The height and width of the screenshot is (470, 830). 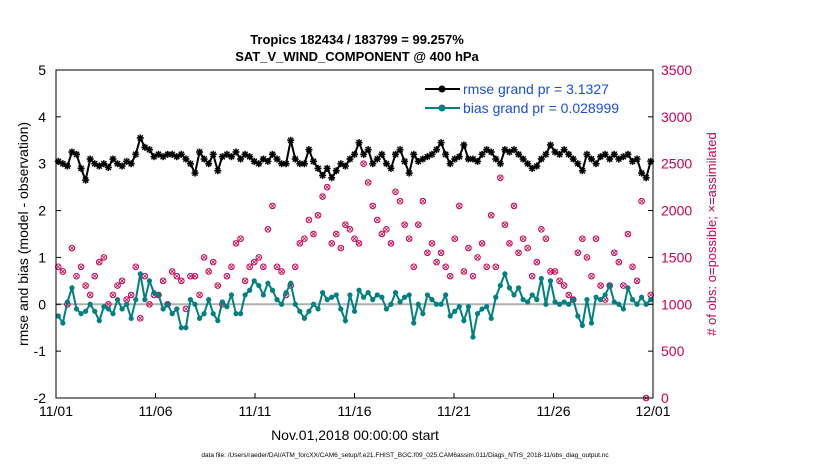 What do you see at coordinates (355, 435) in the screenshot?
I see `x-axis-label: Nov.01,2018 00:00:00 start` at bounding box center [355, 435].